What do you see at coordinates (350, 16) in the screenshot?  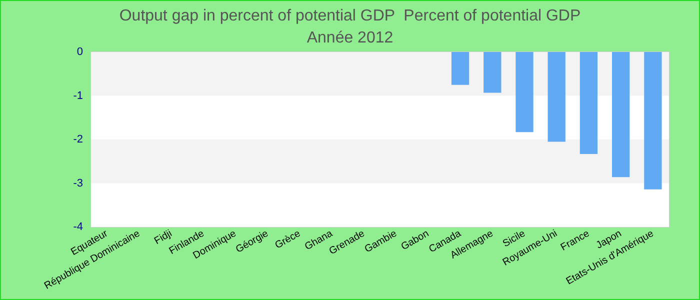 I see `chart-title: Output gap in percent of potential GDP Percent of potential GDP` at bounding box center [350, 16].